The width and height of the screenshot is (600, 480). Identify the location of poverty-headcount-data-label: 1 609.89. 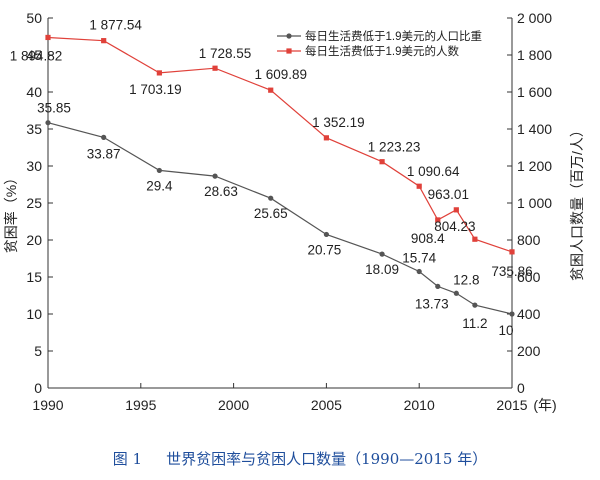
(280, 74).